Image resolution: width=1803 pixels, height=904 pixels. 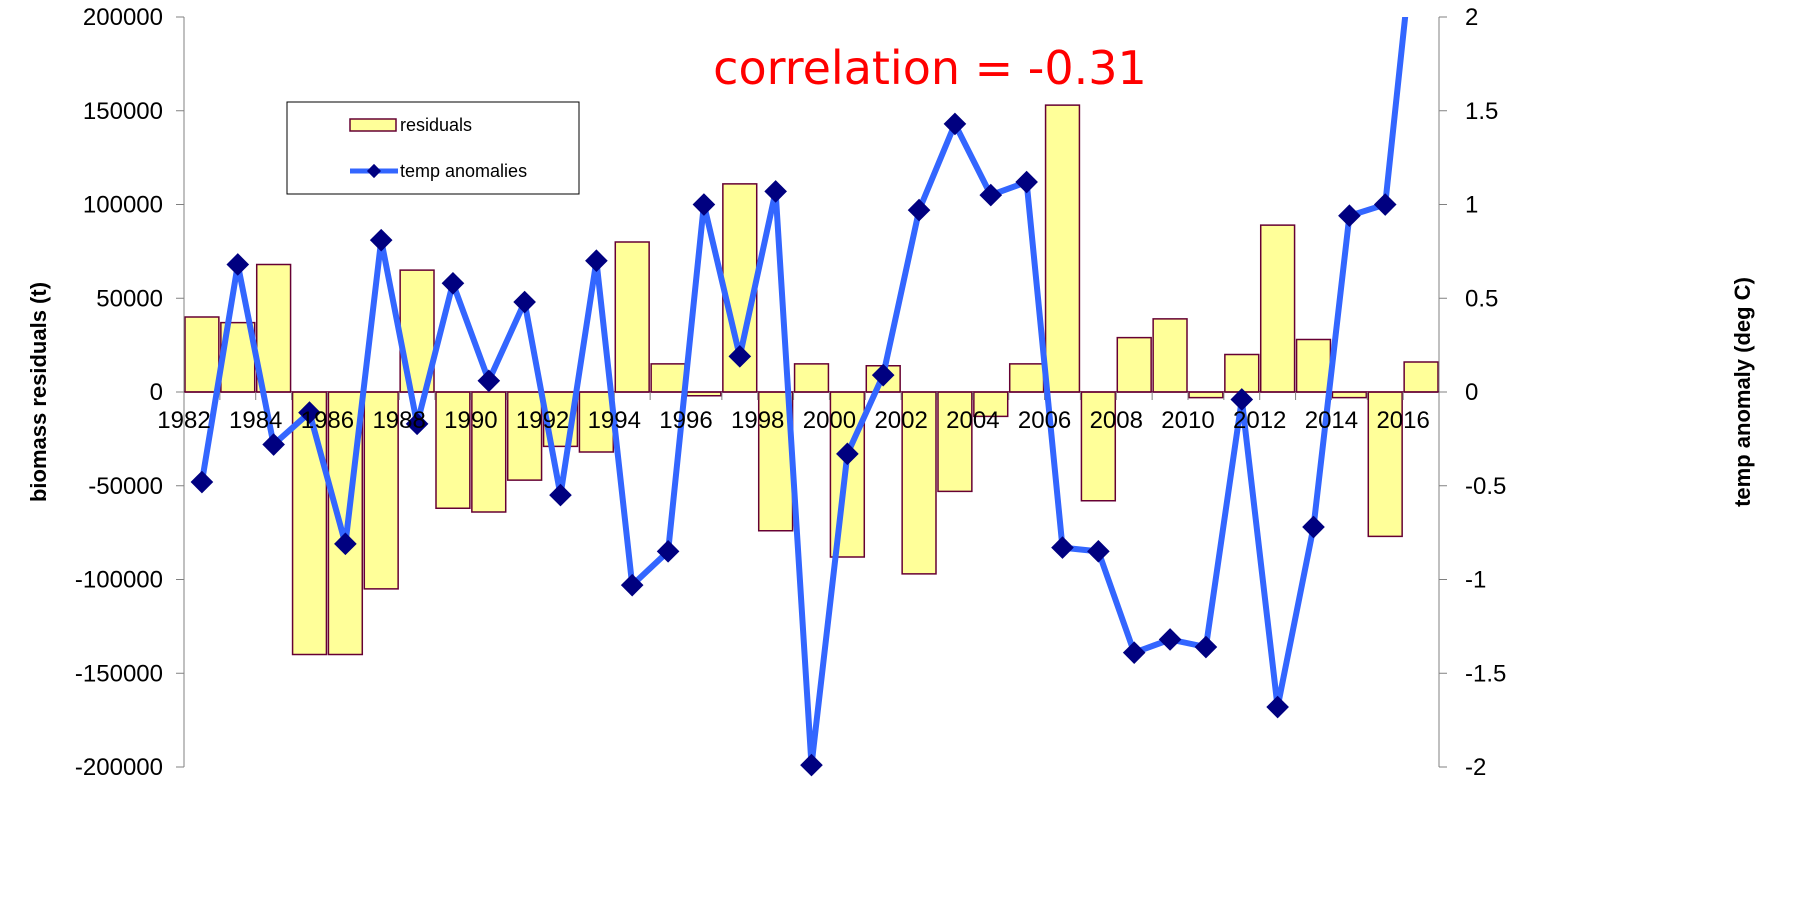 I want to click on y-tick-label: 100000, so click(x=123, y=205).